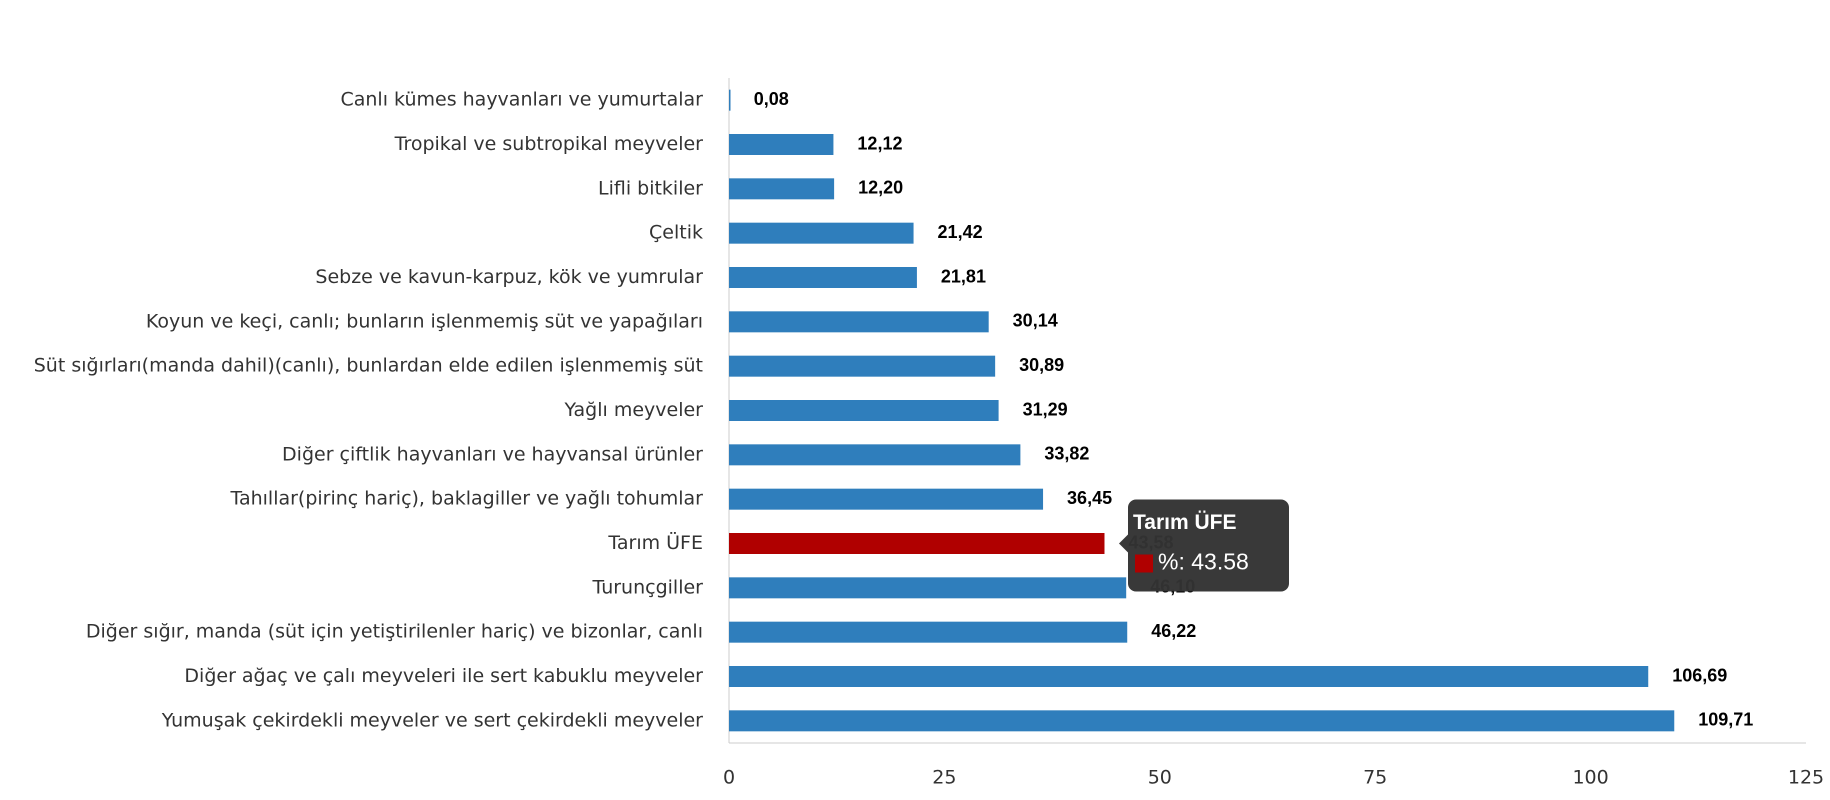  I want to click on y-tick-label: Turunçgiller, so click(647, 587).